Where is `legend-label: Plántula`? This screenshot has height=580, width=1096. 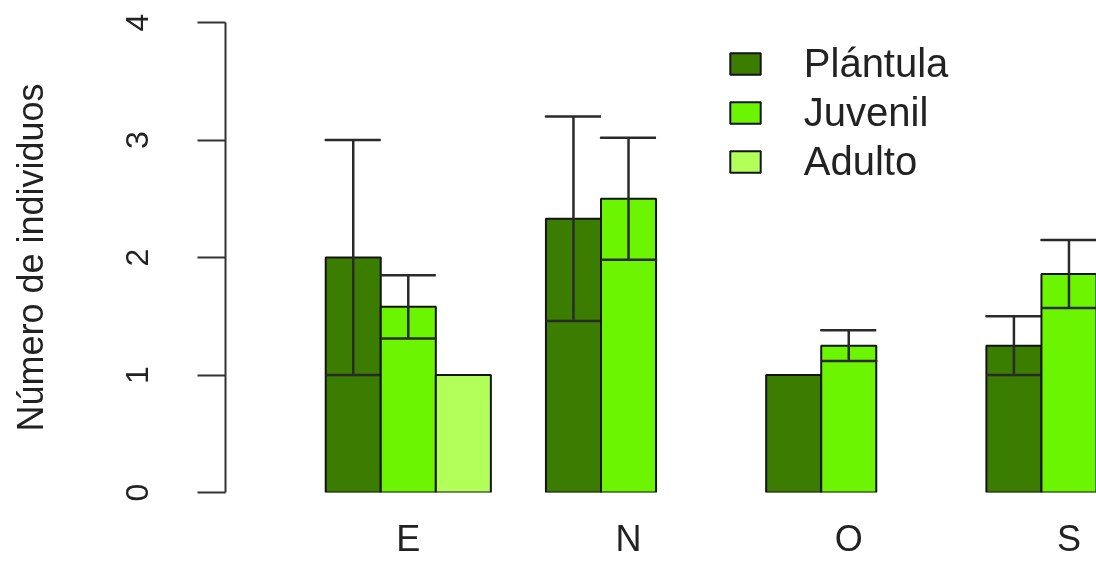 legend-label: Plántula is located at coordinates (876, 64).